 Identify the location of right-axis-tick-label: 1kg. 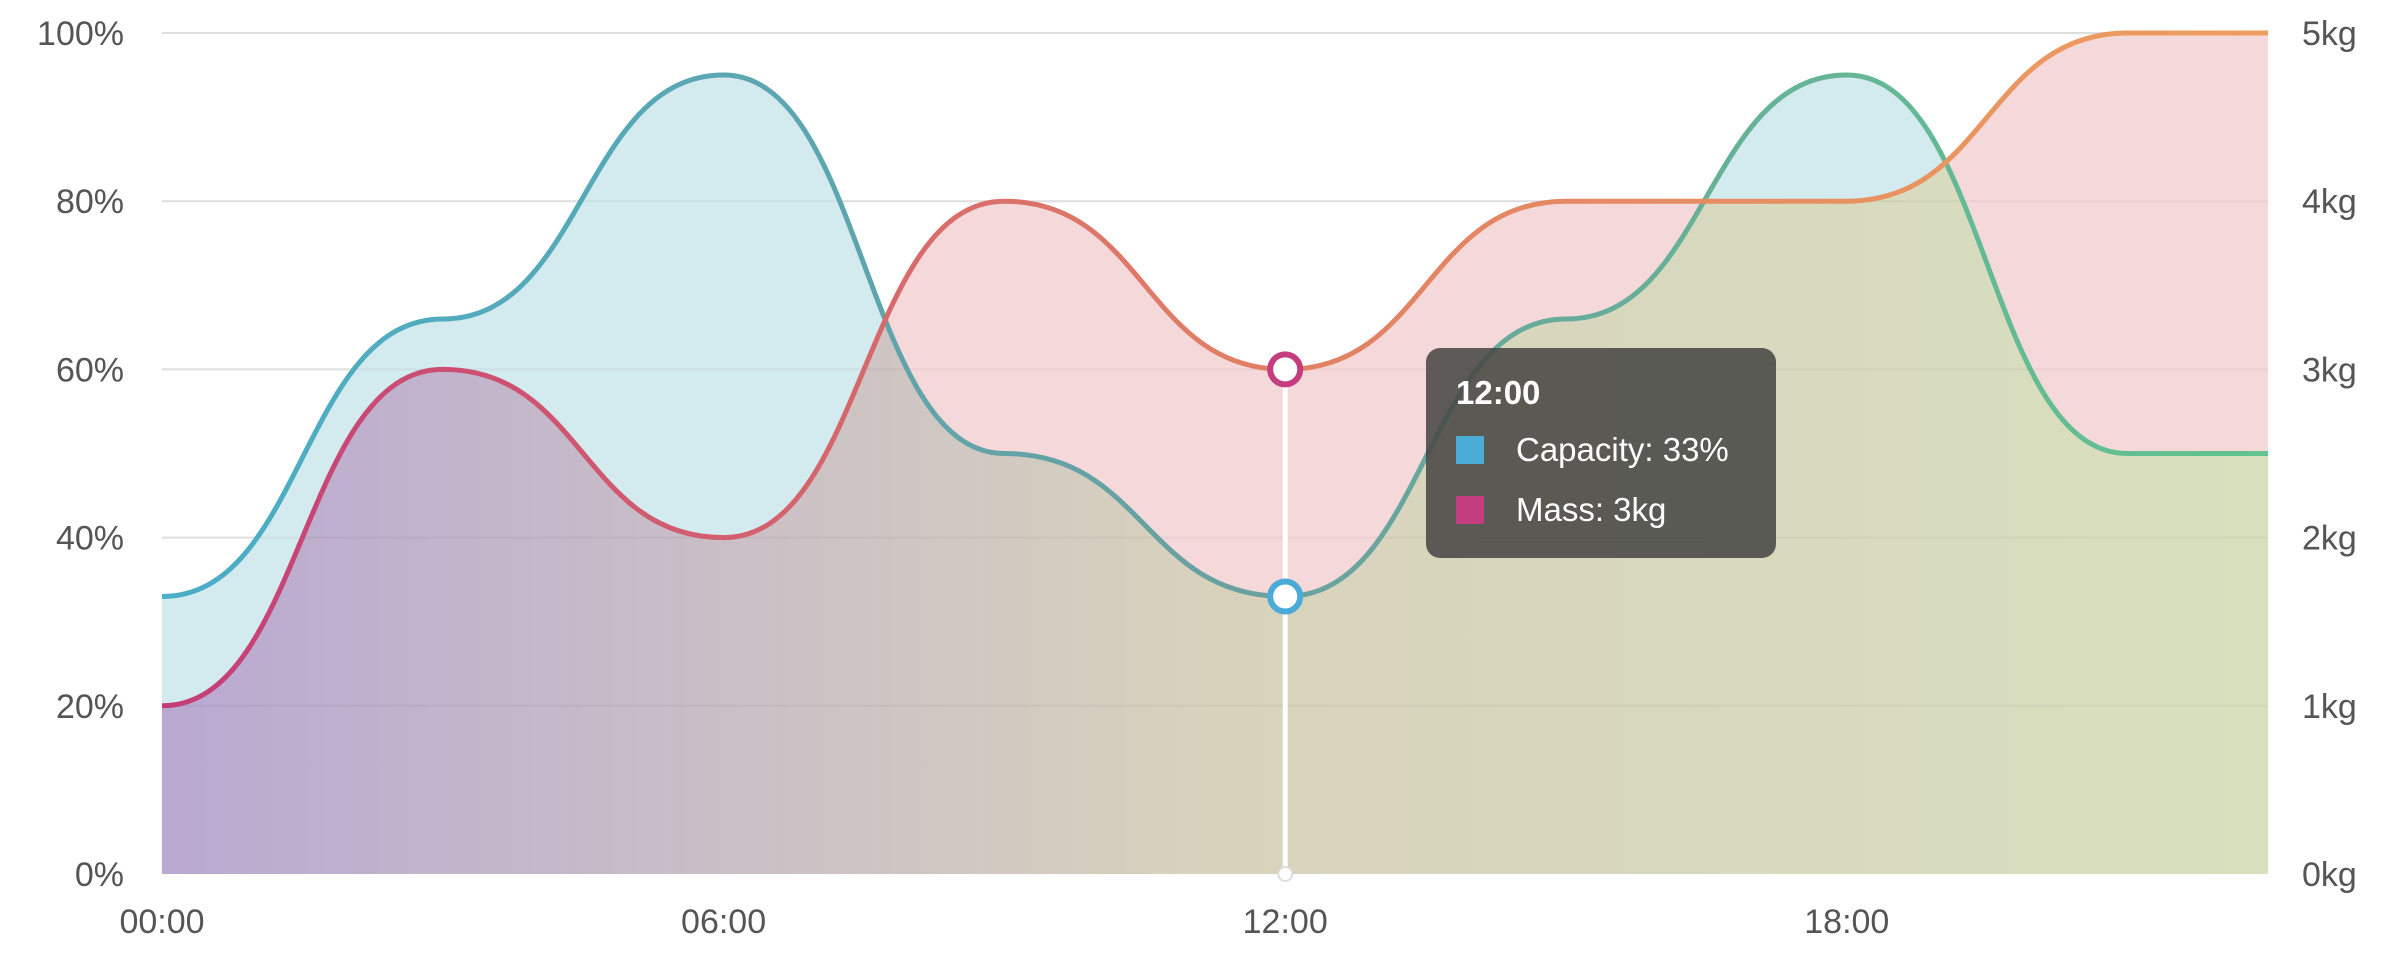
(2329, 707).